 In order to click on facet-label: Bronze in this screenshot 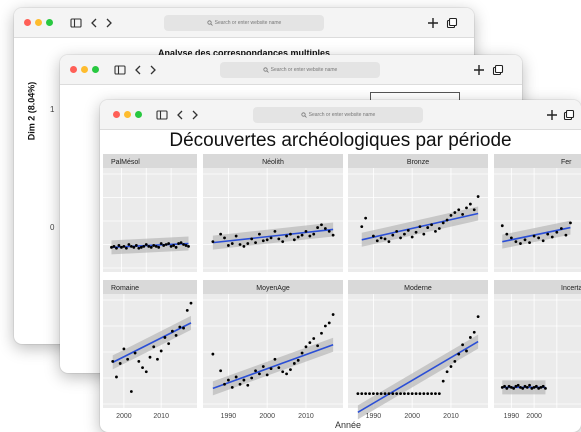, I will do `click(418, 162)`.